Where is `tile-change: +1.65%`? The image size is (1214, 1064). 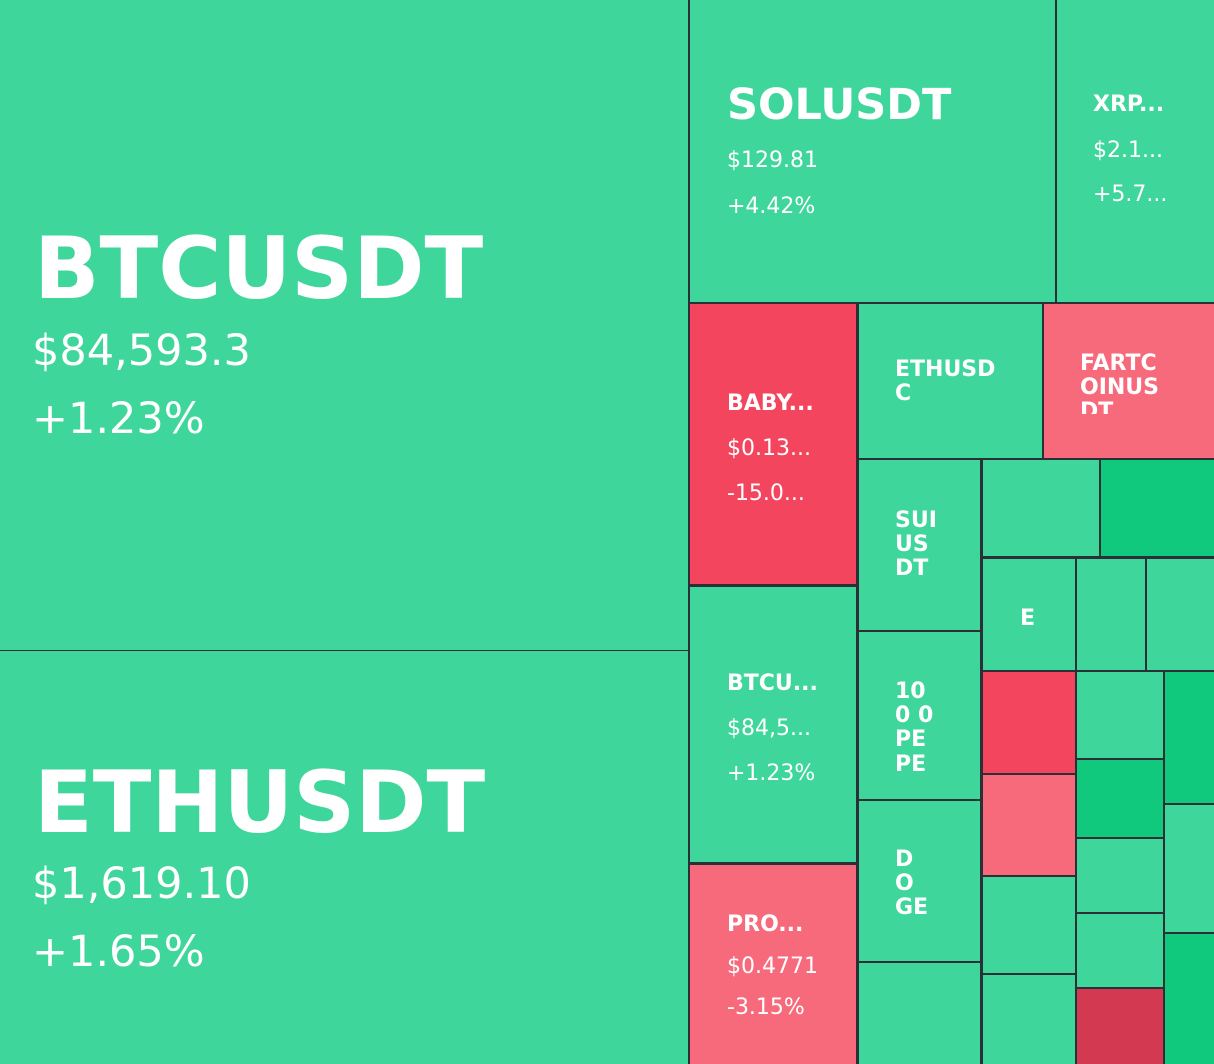
tile-change: +1.65% is located at coordinates (118, 952).